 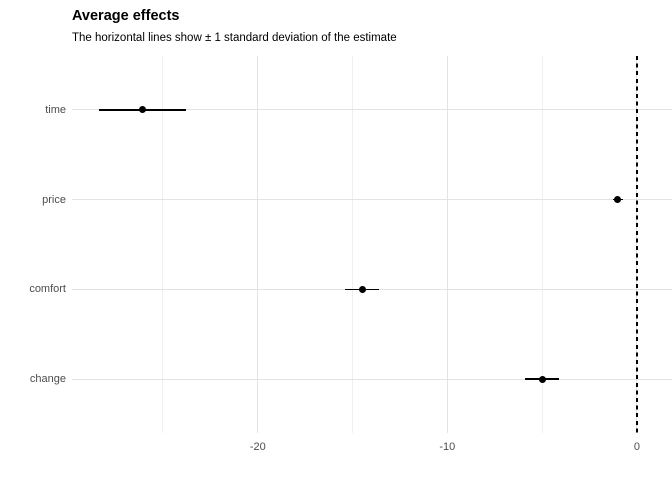 What do you see at coordinates (447, 447) in the screenshot?
I see `x-tick-label: -10` at bounding box center [447, 447].